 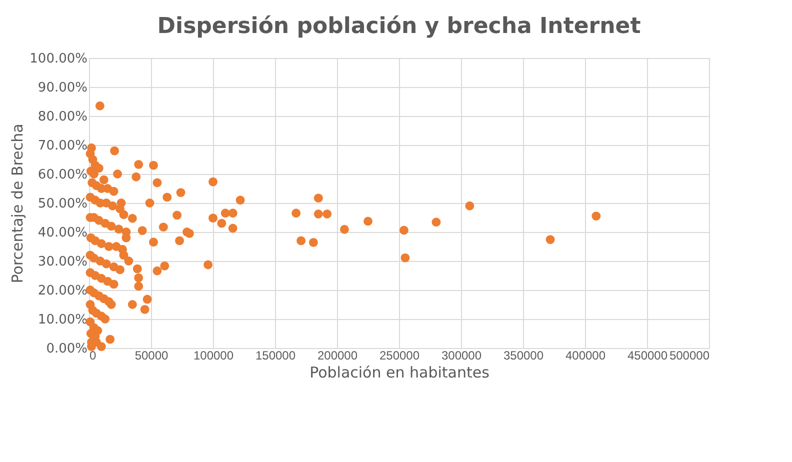 I want to click on y-tick-label: 70.00%, so click(x=63, y=146).